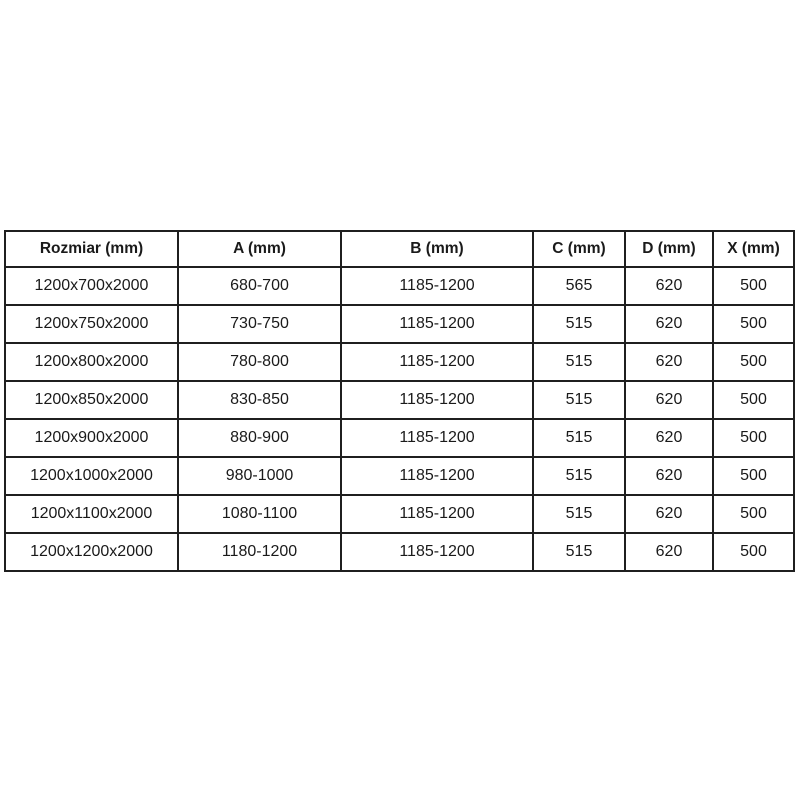  I want to click on table-cell: 1200x1200x2000, so click(91, 552).